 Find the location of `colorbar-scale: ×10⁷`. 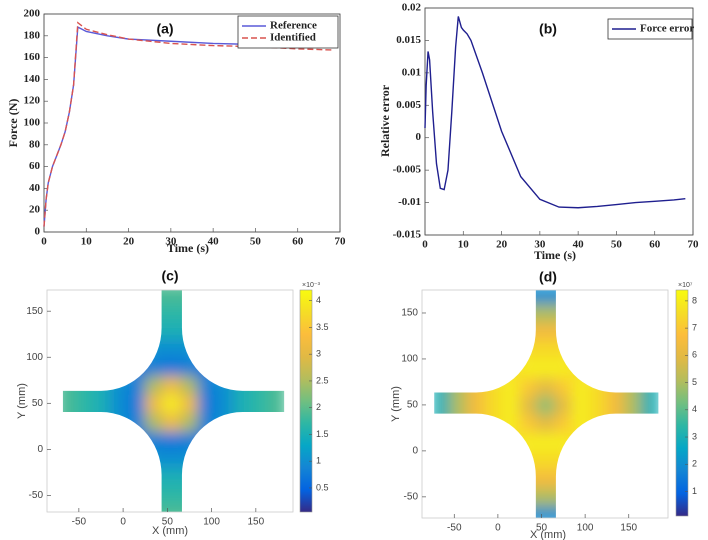

colorbar-scale: ×10⁷ is located at coordinates (685, 285).